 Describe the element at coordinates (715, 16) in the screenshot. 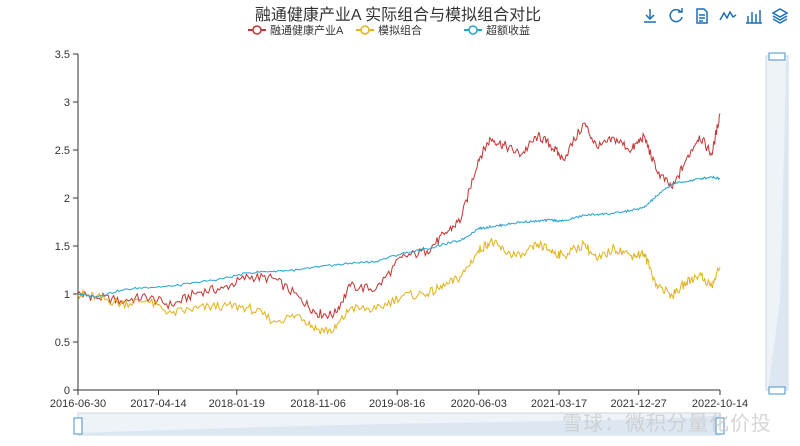

I see `toolbar` at that location.